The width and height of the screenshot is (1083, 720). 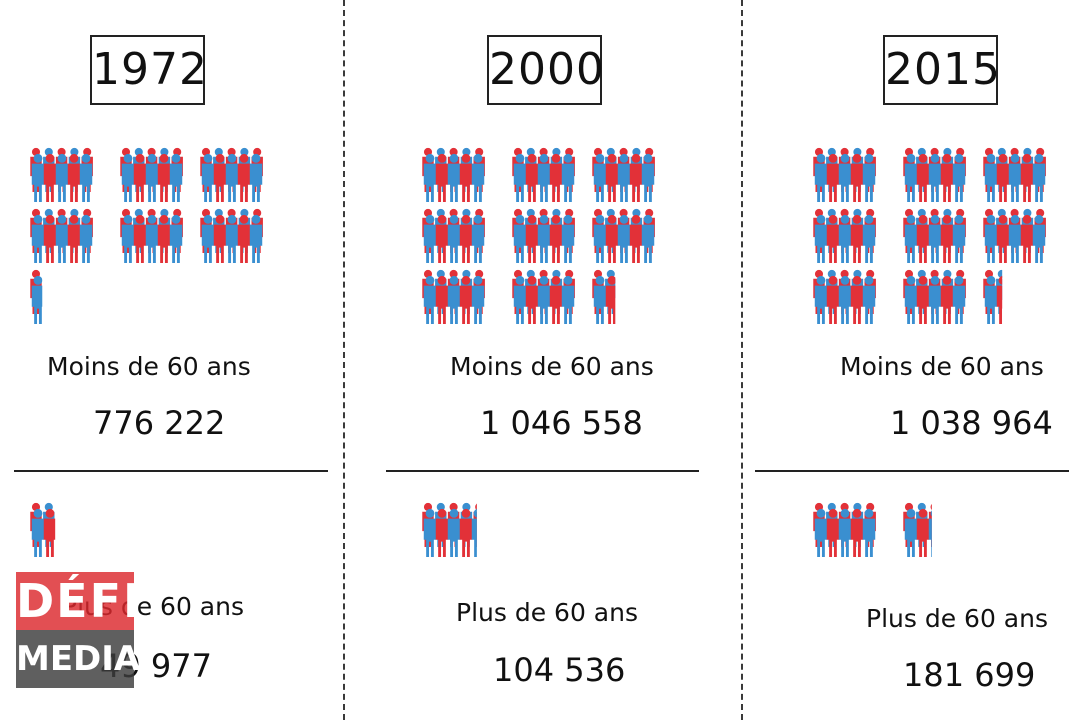 I want to click on year-label-2015: 2015, so click(x=941, y=70).